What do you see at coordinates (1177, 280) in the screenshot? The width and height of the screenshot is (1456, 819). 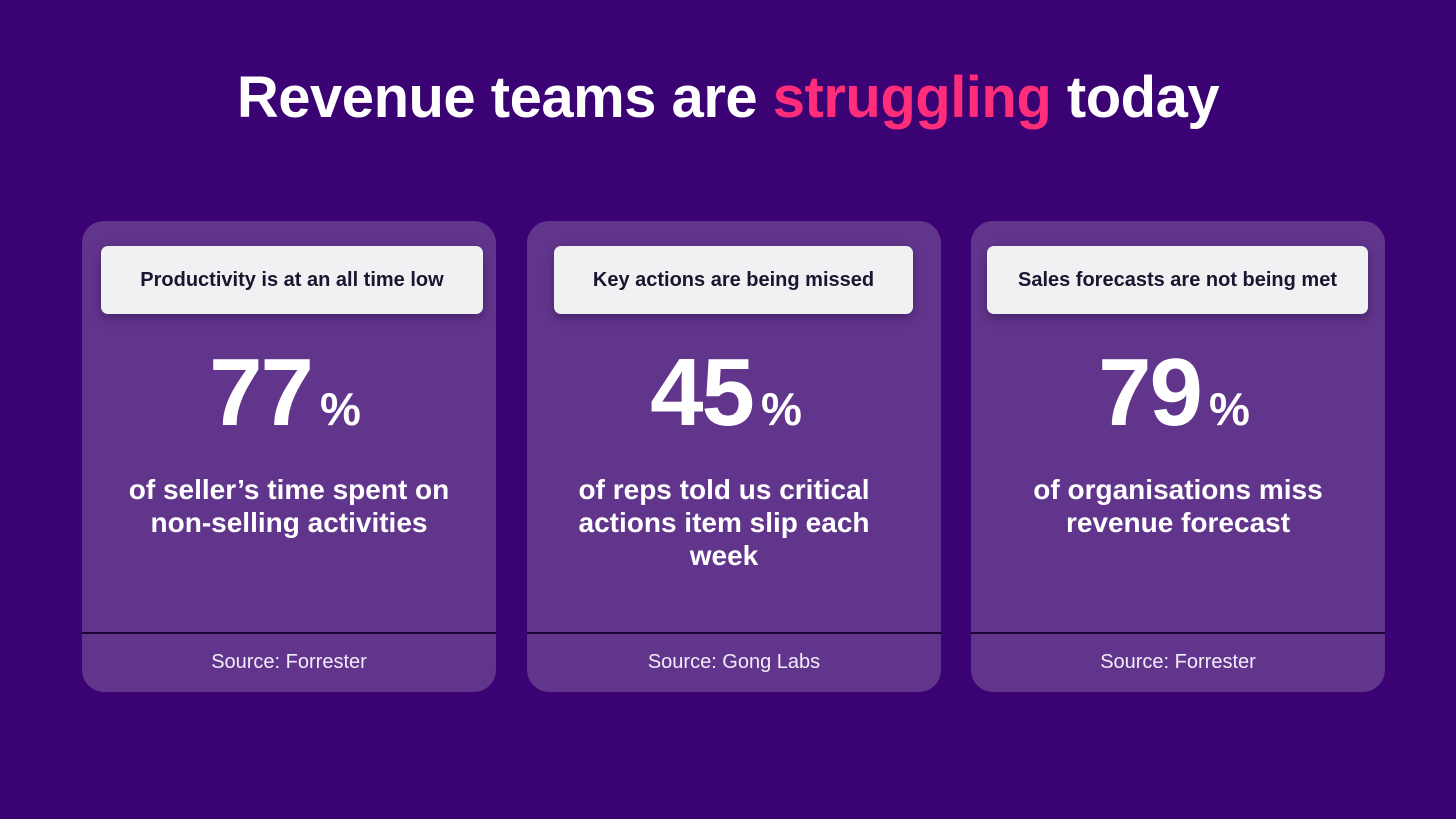 I see `card-heading-pill: Sales forecasts are not being met` at bounding box center [1177, 280].